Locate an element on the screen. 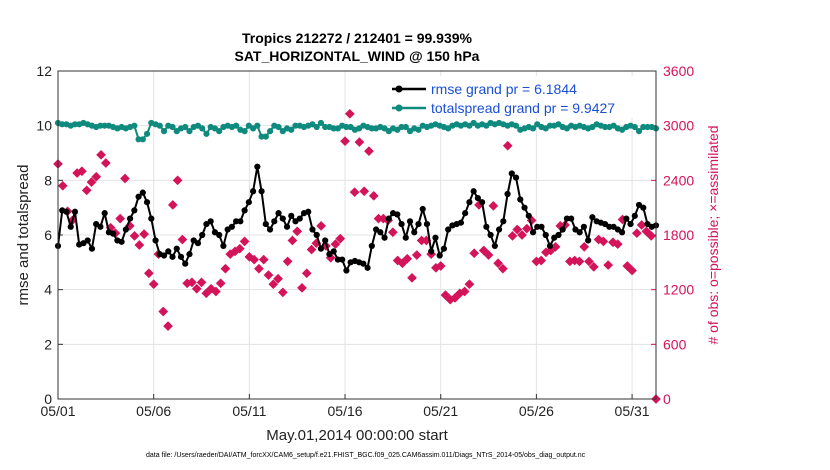 This screenshot has width=830, height=470. y-tick-label: 10 is located at coordinates (44, 126).